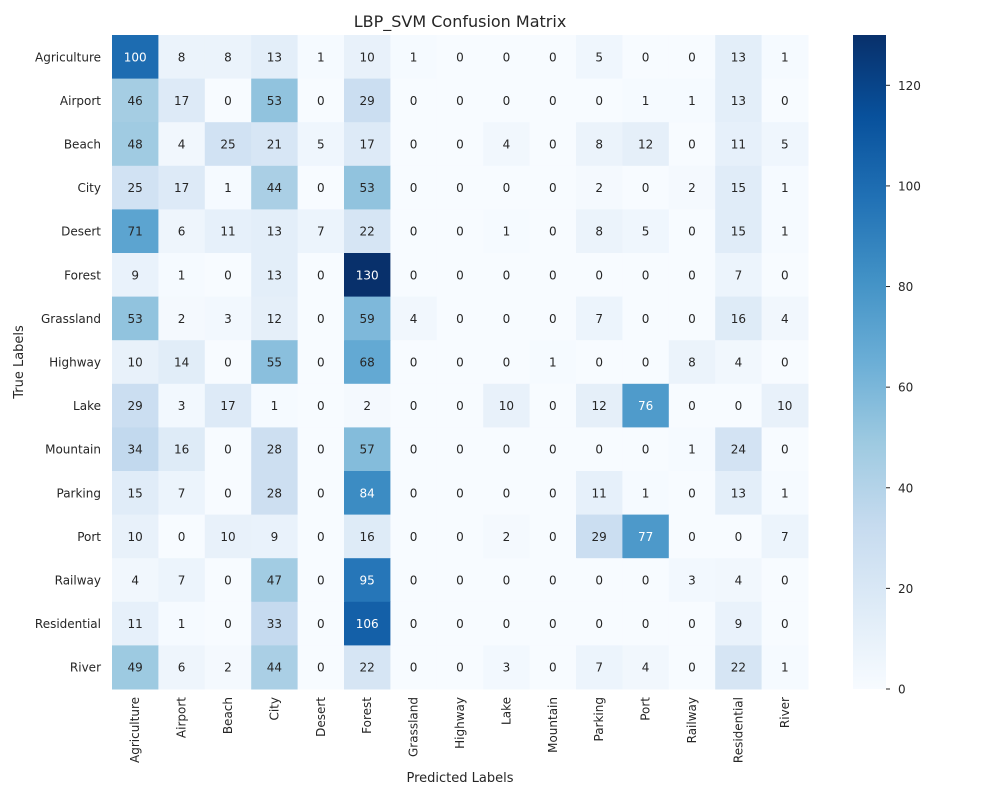 Image resolution: width=1000 pixels, height=800 pixels. I want to click on y-tick-label: Beach, so click(82, 145).